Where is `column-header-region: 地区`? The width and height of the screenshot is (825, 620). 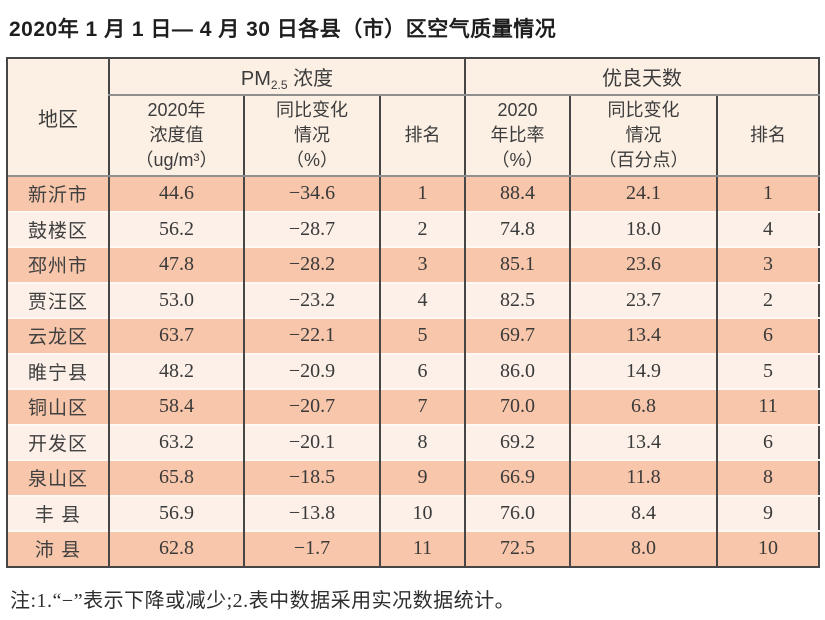 column-header-region: 地区 is located at coordinates (57, 117).